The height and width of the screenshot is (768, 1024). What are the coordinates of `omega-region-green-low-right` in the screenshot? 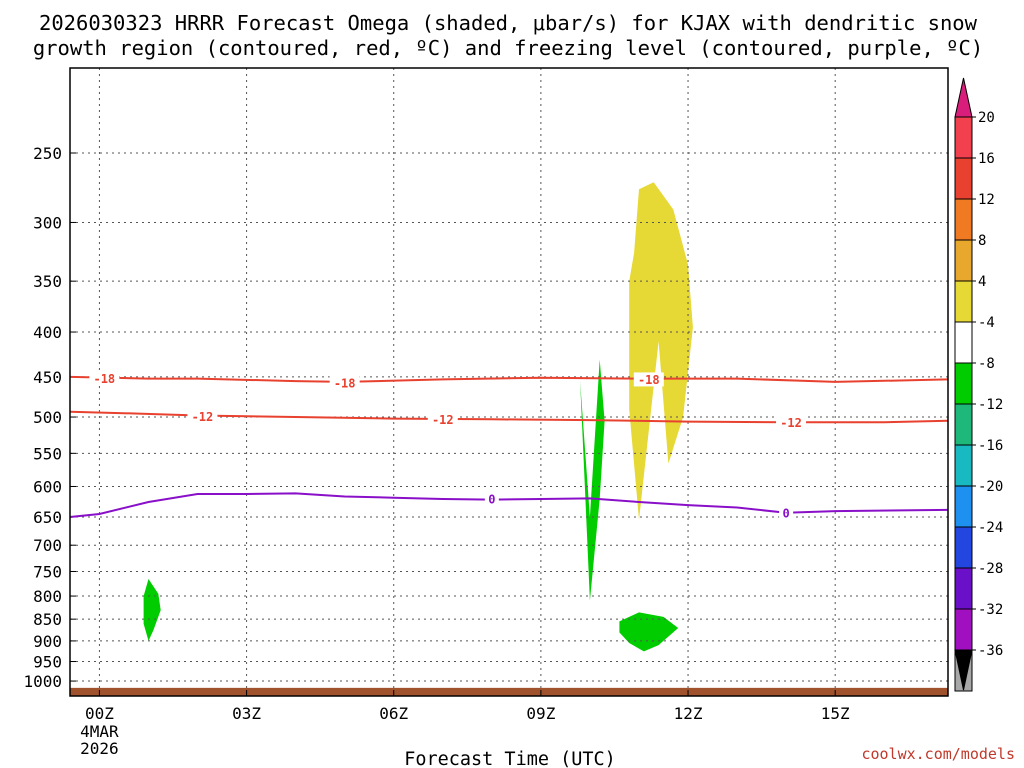 It's located at (649, 632).